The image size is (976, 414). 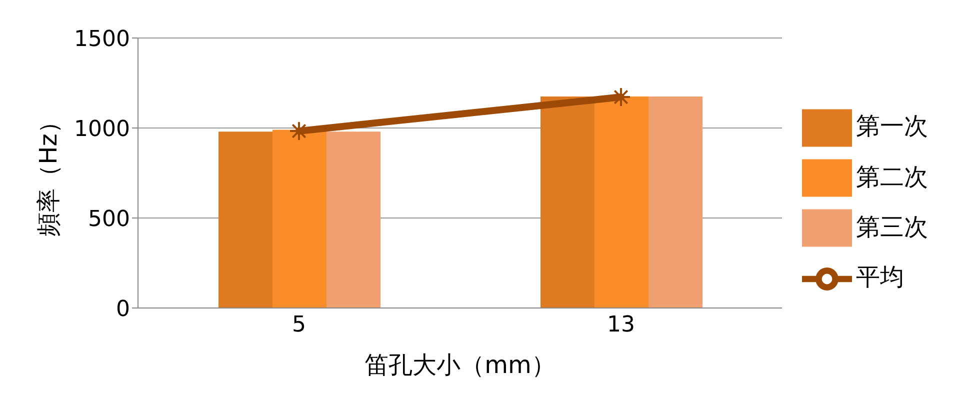 What do you see at coordinates (621, 325) in the screenshot?
I see `x-tick-label: 13` at bounding box center [621, 325].